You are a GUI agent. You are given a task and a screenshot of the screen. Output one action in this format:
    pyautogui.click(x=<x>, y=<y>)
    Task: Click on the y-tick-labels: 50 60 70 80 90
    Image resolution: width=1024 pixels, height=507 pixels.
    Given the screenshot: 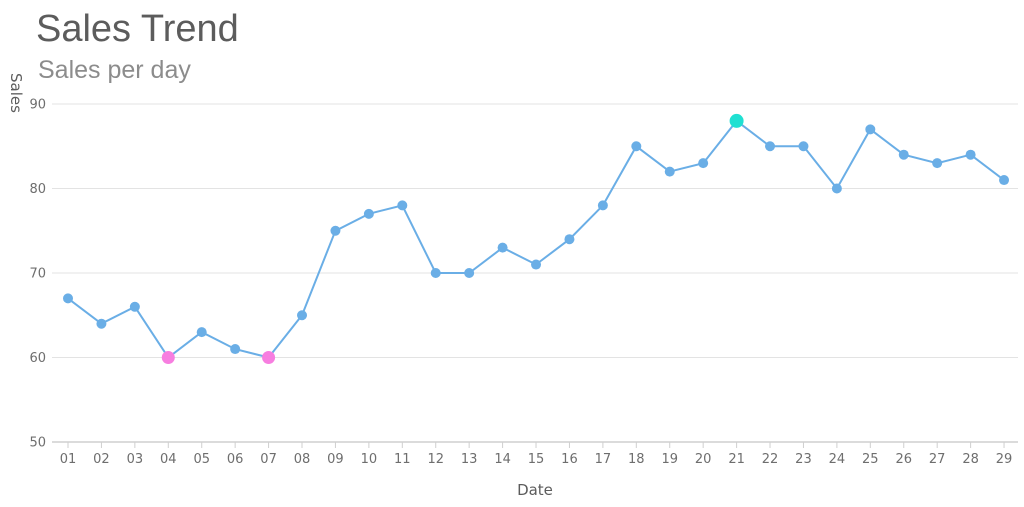 What is the action you would take?
    pyautogui.click(x=37, y=274)
    